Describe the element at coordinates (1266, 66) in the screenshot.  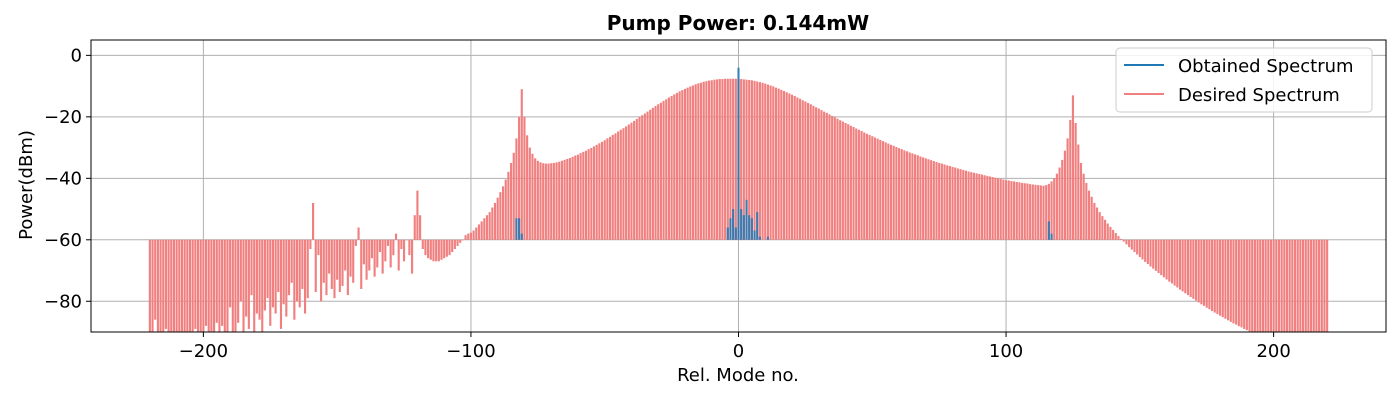
I see `legend-label-obtained: Obtained Spectrum` at that location.